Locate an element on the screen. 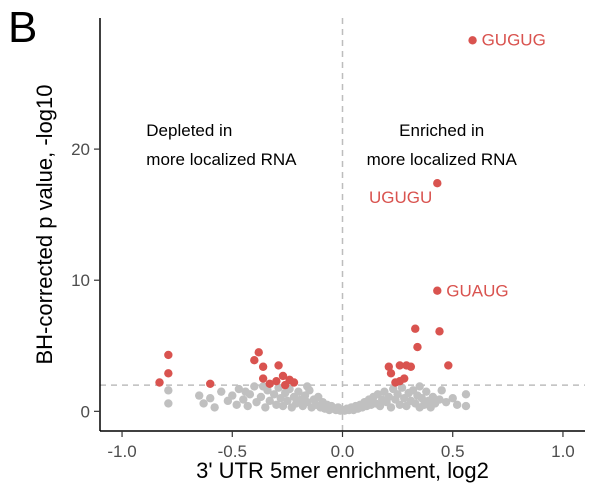  y-axis-ticks: 0 10 20 is located at coordinates (85, 280).